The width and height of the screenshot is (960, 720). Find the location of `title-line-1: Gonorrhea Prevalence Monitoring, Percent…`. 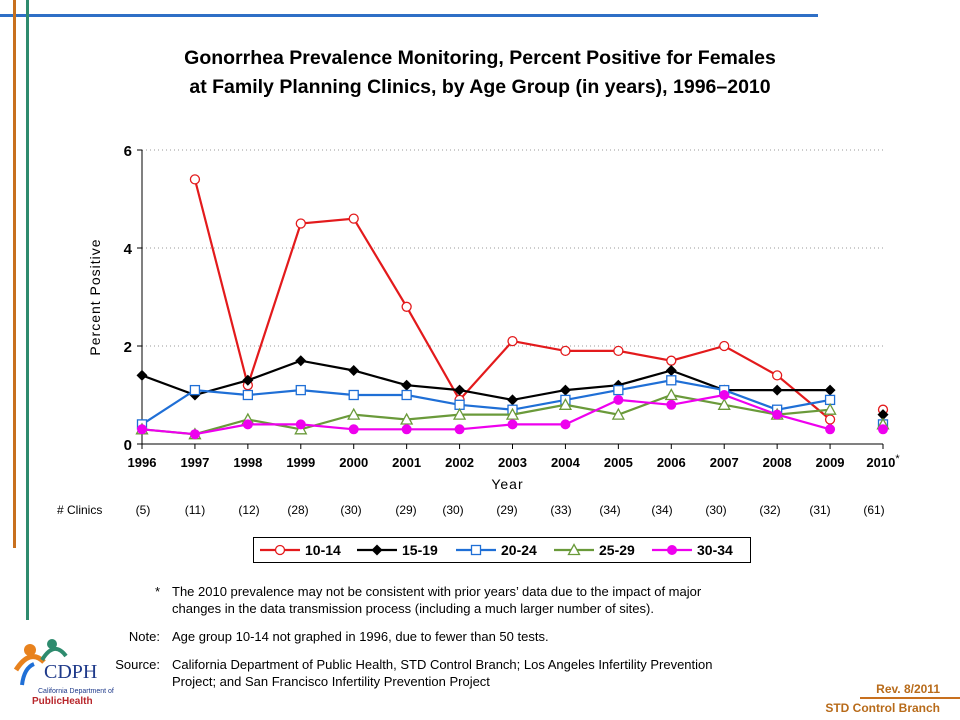

title-line-1: Gonorrhea Prevalence Monitoring, Percent… is located at coordinates (480, 58).